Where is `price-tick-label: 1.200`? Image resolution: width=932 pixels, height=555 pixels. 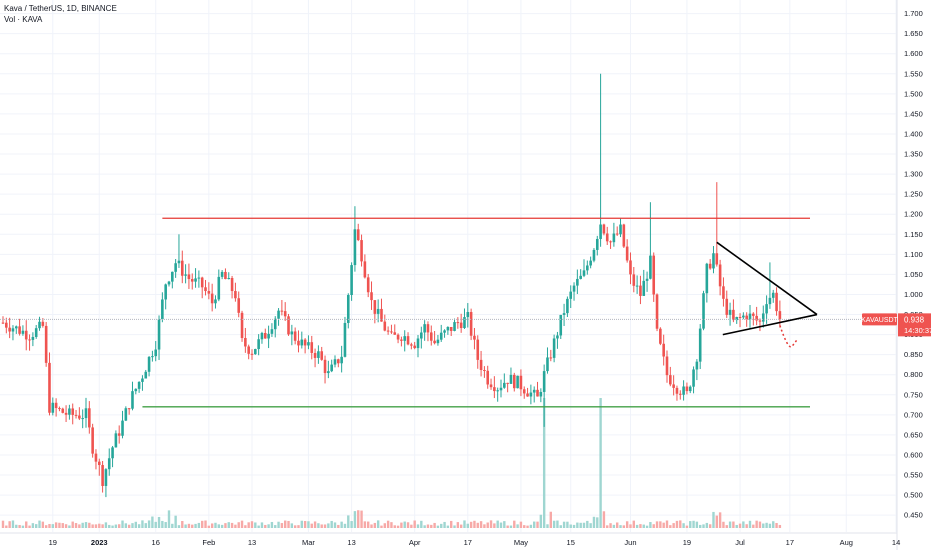 price-tick-label: 1.200 is located at coordinates (913, 214).